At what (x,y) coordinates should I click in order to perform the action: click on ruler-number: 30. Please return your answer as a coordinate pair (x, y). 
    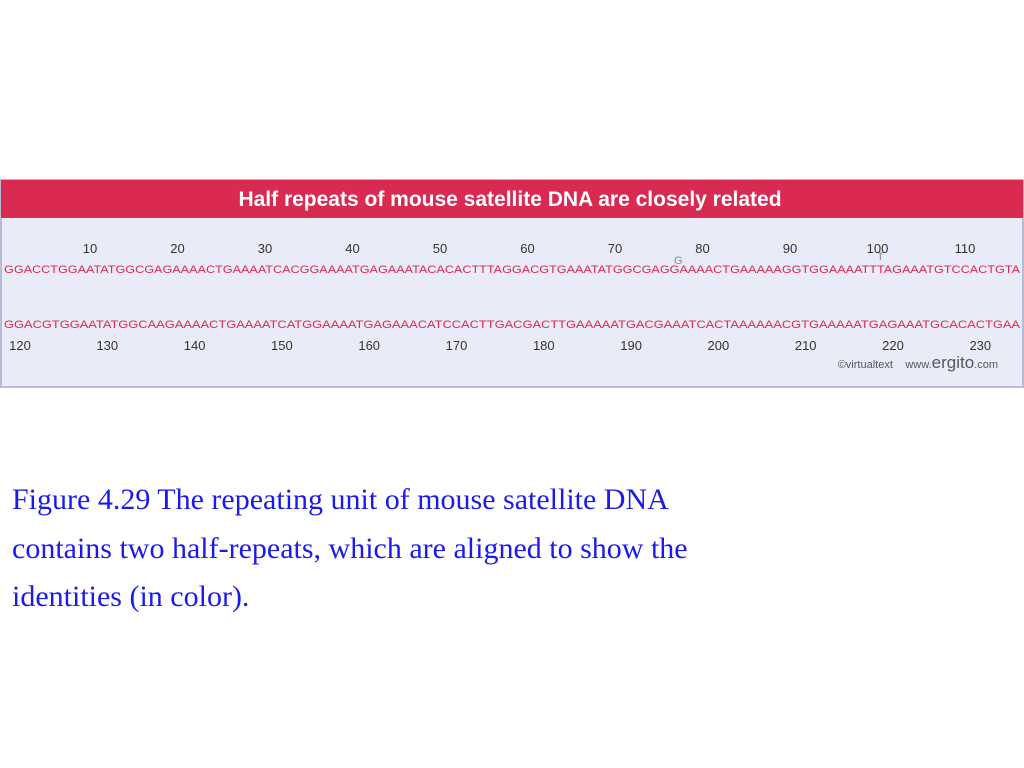
    Looking at the image, I should click on (265, 248).